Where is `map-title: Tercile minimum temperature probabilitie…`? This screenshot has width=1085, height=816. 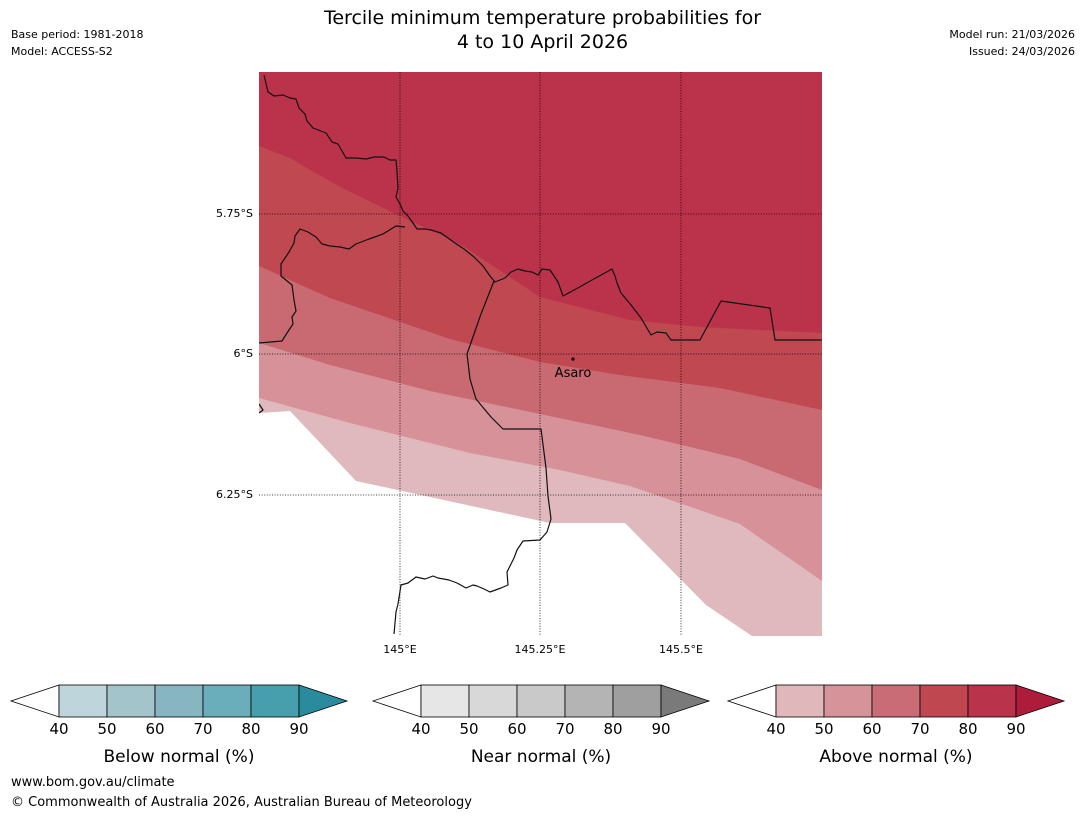 map-title: Tercile minimum temperature probabilitie… is located at coordinates (542, 30).